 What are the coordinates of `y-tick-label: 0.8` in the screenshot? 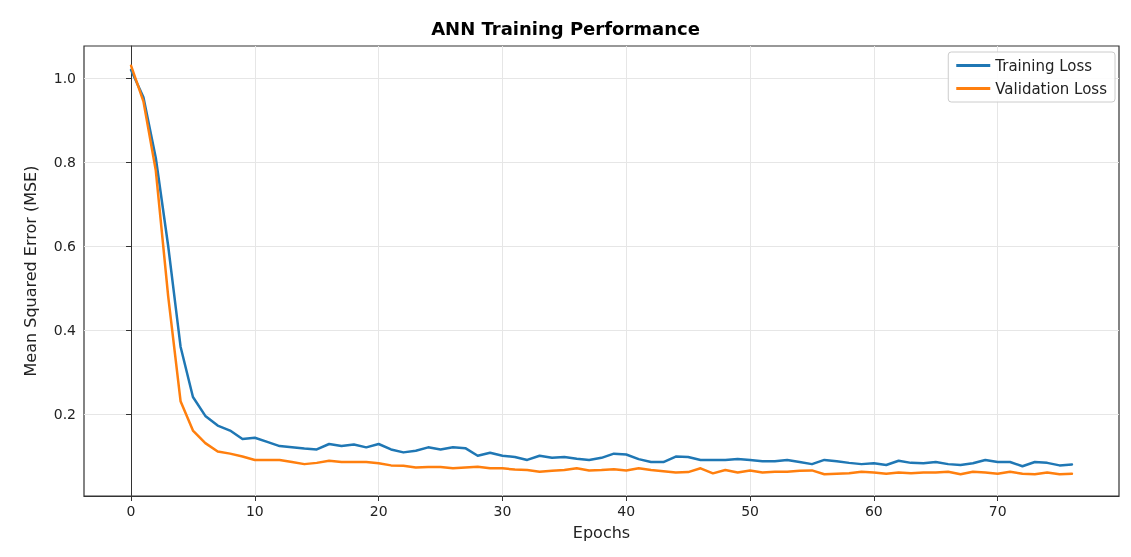 It's located at (64, 162).